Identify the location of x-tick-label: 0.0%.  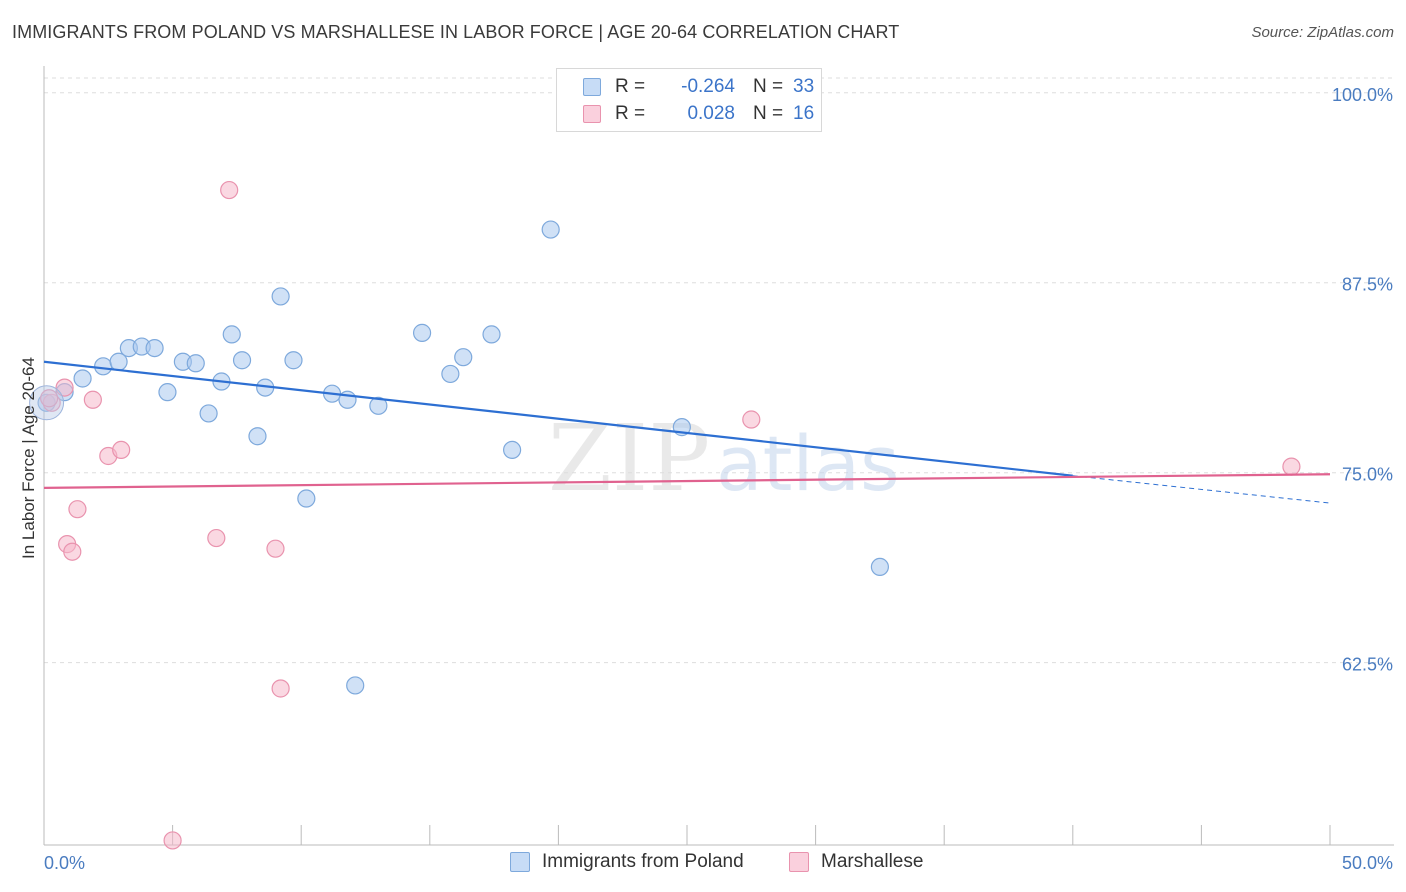
(64, 863).